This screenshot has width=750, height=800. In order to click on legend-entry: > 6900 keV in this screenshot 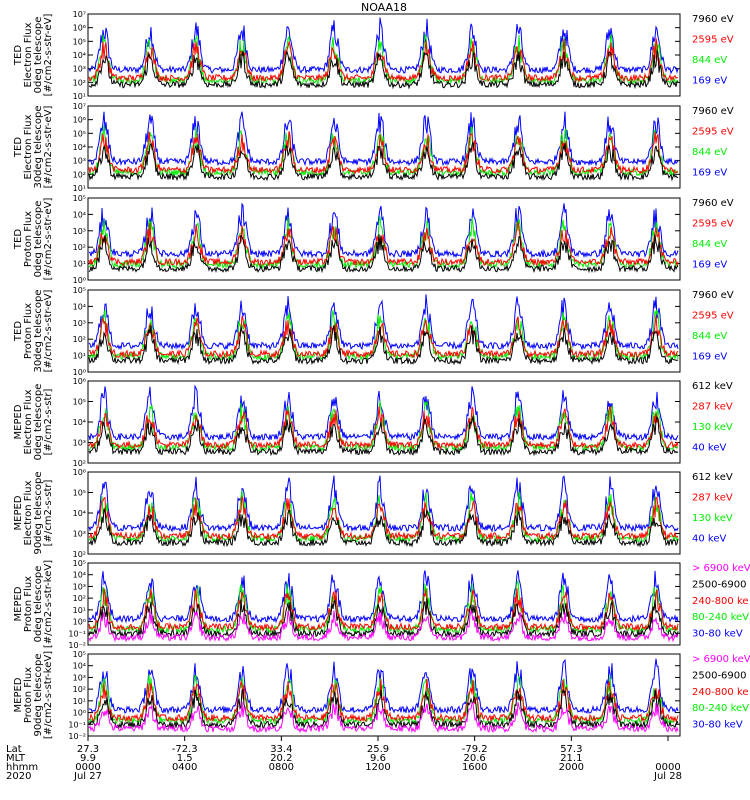, I will do `click(721, 659)`.